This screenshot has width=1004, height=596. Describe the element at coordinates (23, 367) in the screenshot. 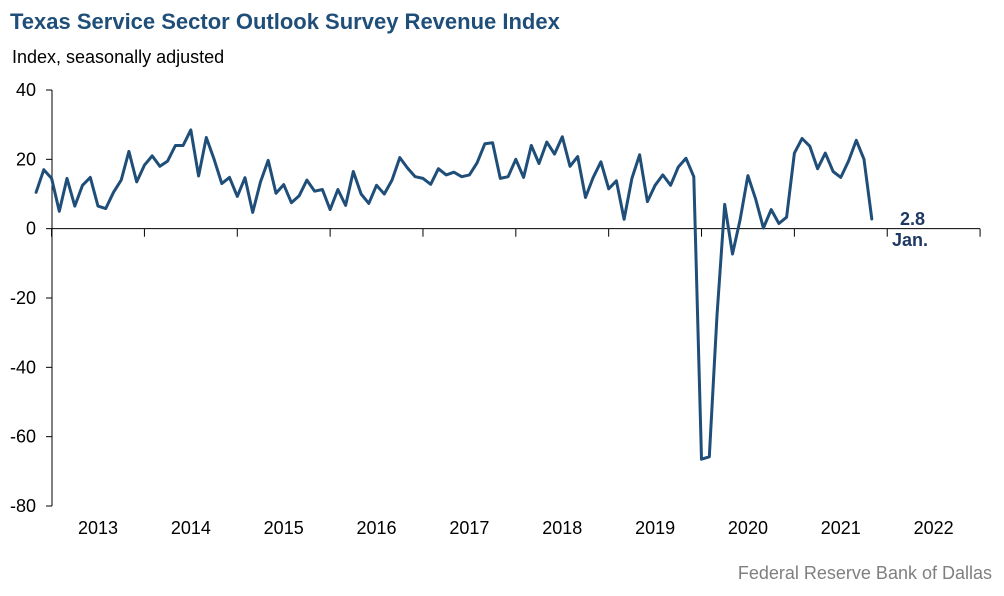

I see `y-tick-label: -40` at that location.